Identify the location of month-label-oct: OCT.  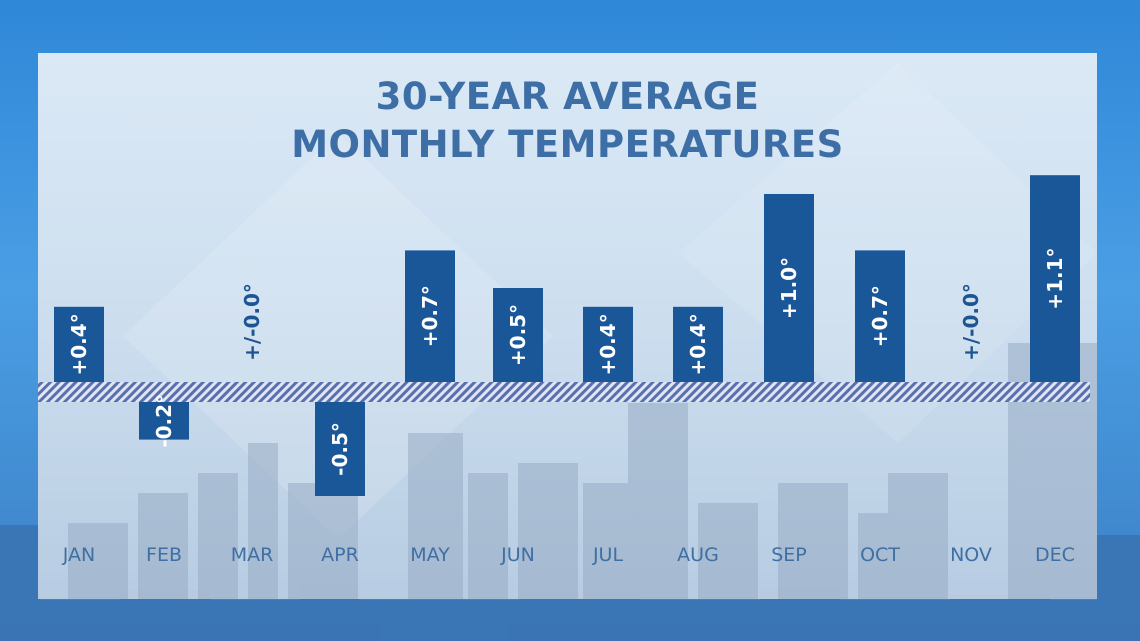
(880, 555).